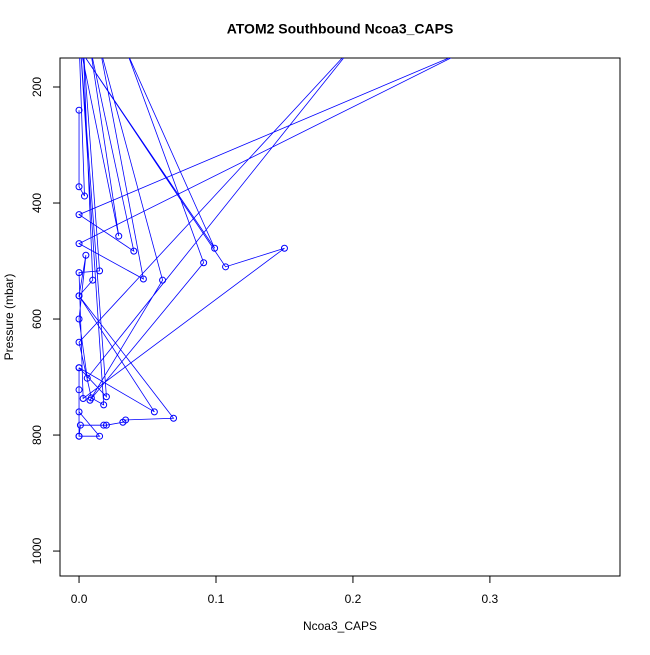 Image resolution: width=650 pixels, height=655 pixels. I want to click on x-tick-label: 0.3, so click(490, 599).